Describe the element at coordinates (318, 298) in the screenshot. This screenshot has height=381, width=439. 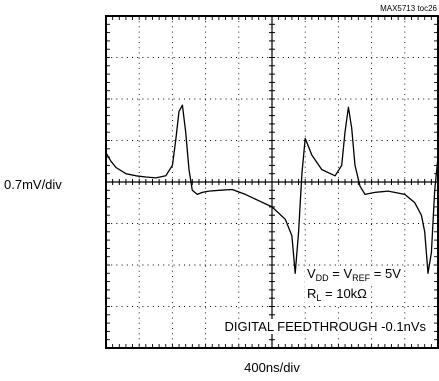
I see `rl-subscript: L` at that location.